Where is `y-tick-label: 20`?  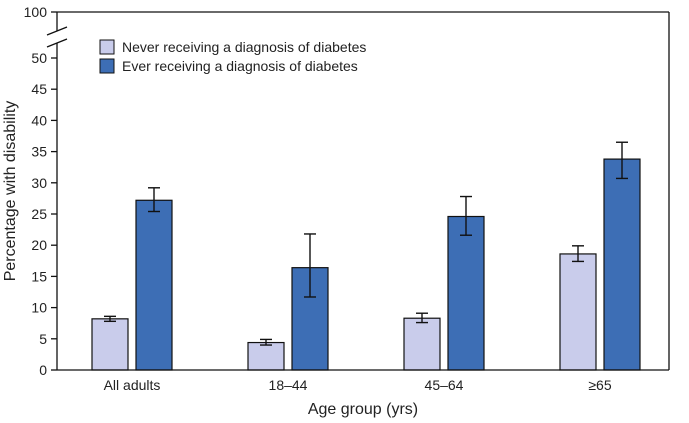
y-tick-label: 20 is located at coordinates (39, 245).